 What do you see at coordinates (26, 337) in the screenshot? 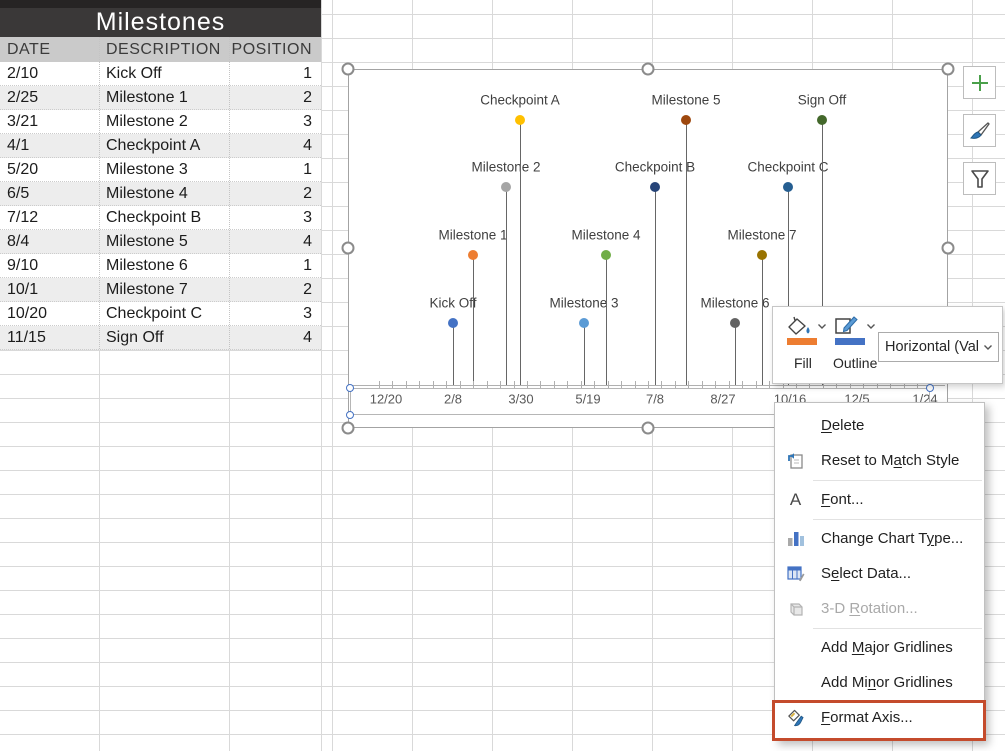
I see `table-cell-date: 11/15` at bounding box center [26, 337].